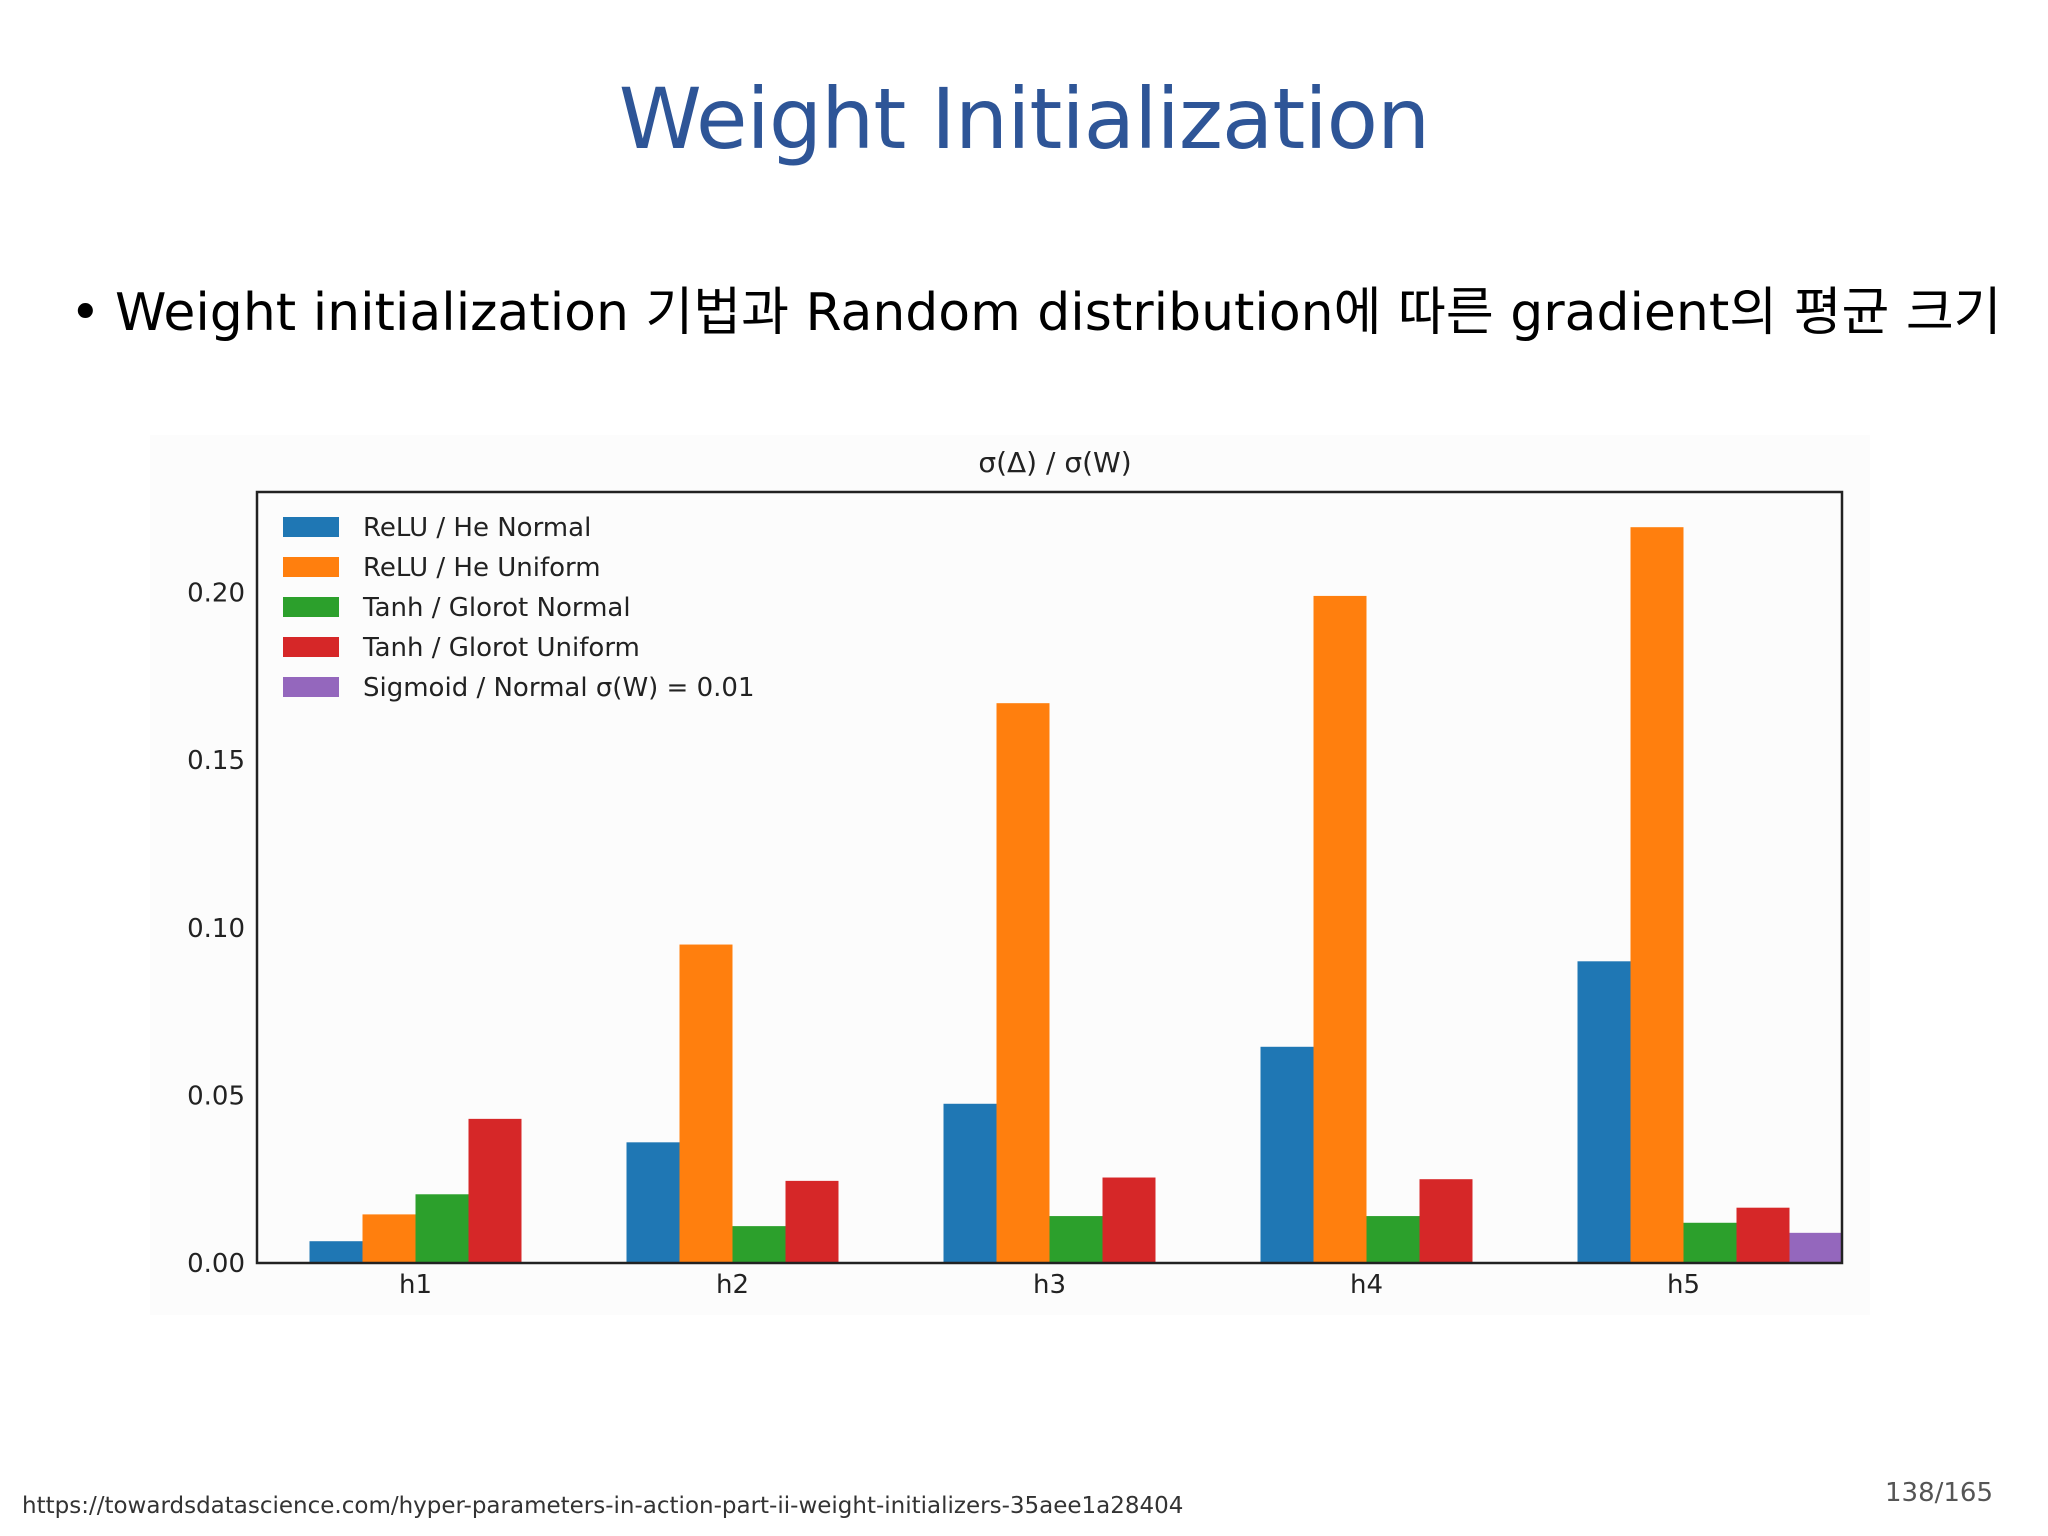 Image resolution: width=2048 pixels, height=1536 pixels. I want to click on legend-label: Tanh / Glorot Normal, so click(496, 608).